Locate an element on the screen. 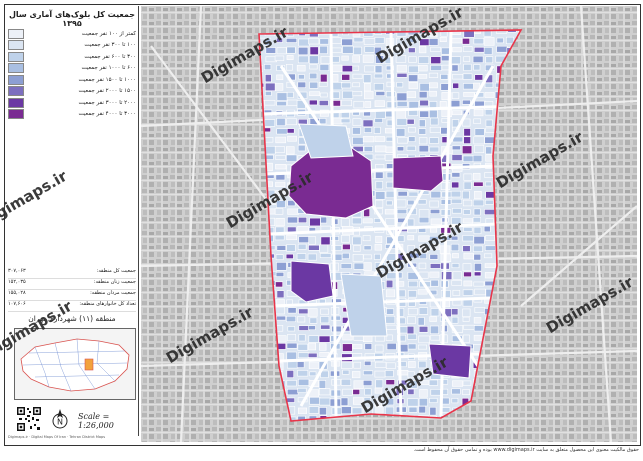 The height and width of the screenshot is (461, 643). legend-class: ۱۰۰ تا ۳۰۰ نفر جمعیت is located at coordinates (72, 46).